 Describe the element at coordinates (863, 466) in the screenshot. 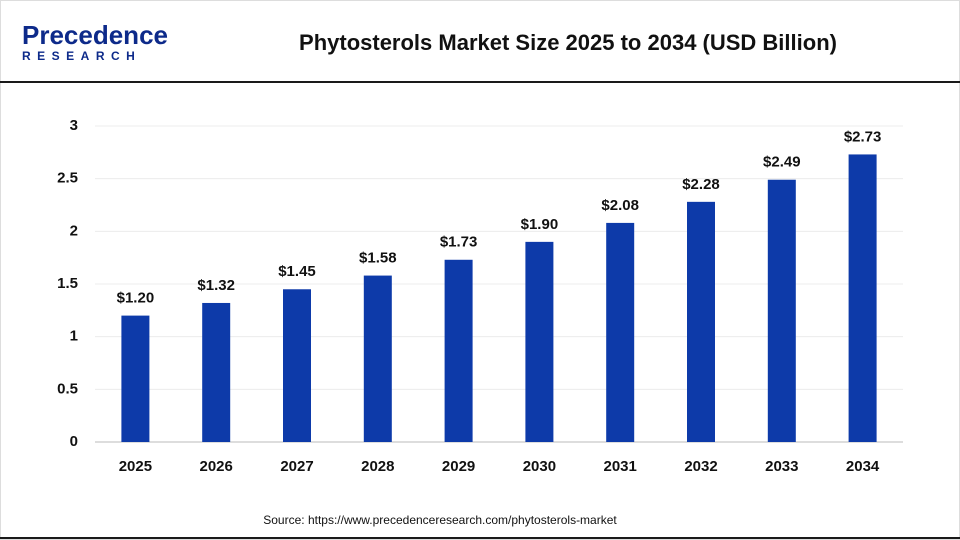

I see `x-tick-label: 2034` at that location.